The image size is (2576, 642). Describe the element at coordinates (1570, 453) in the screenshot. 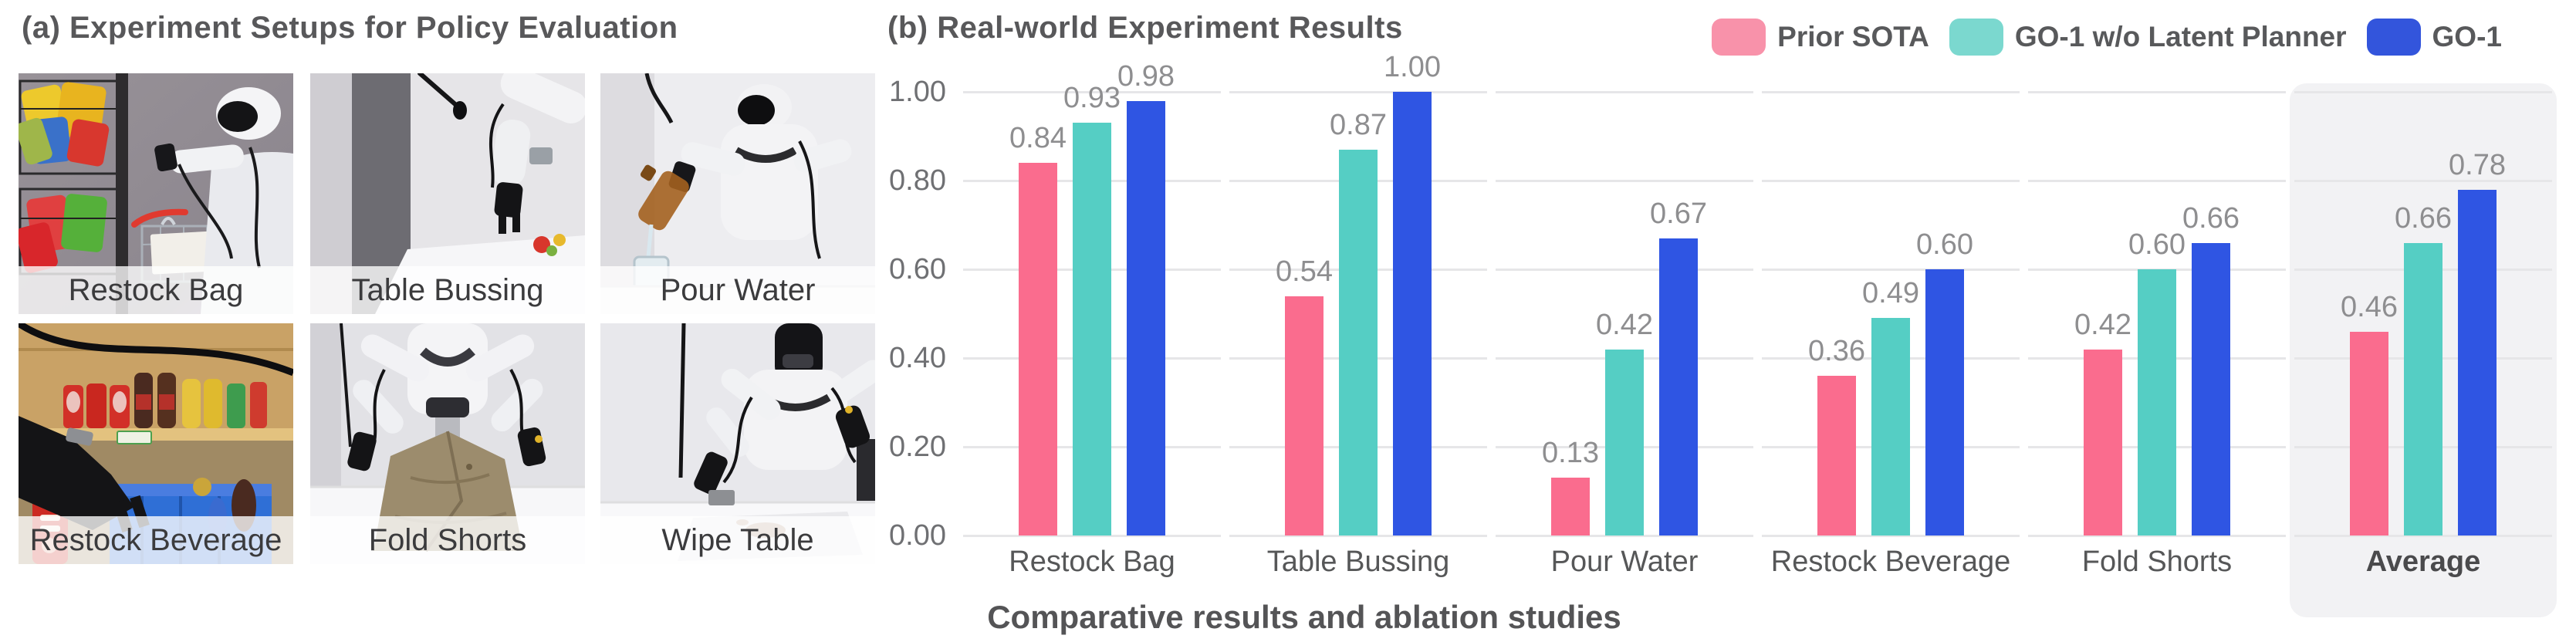

I see `value-label: 0.13` at that location.